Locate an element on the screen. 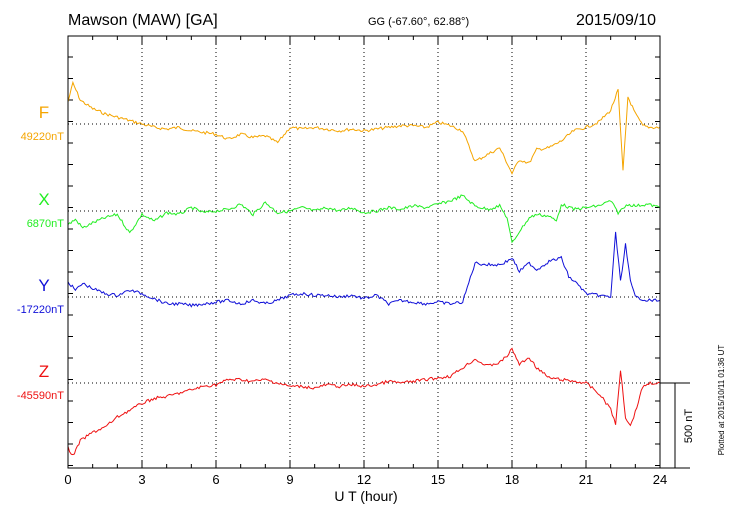 The width and height of the screenshot is (730, 520). series-line-f is located at coordinates (364, 127).